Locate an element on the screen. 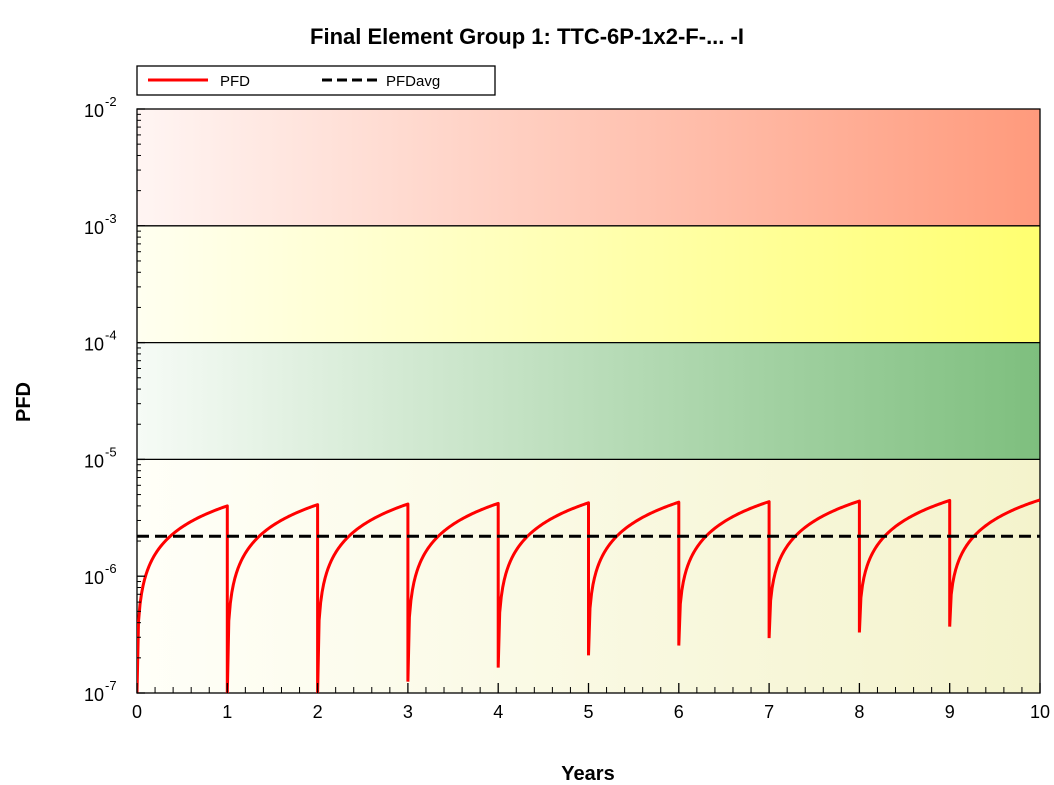 The height and width of the screenshot is (785, 1054). y-tick-exponent: -2 is located at coordinates (111, 101).